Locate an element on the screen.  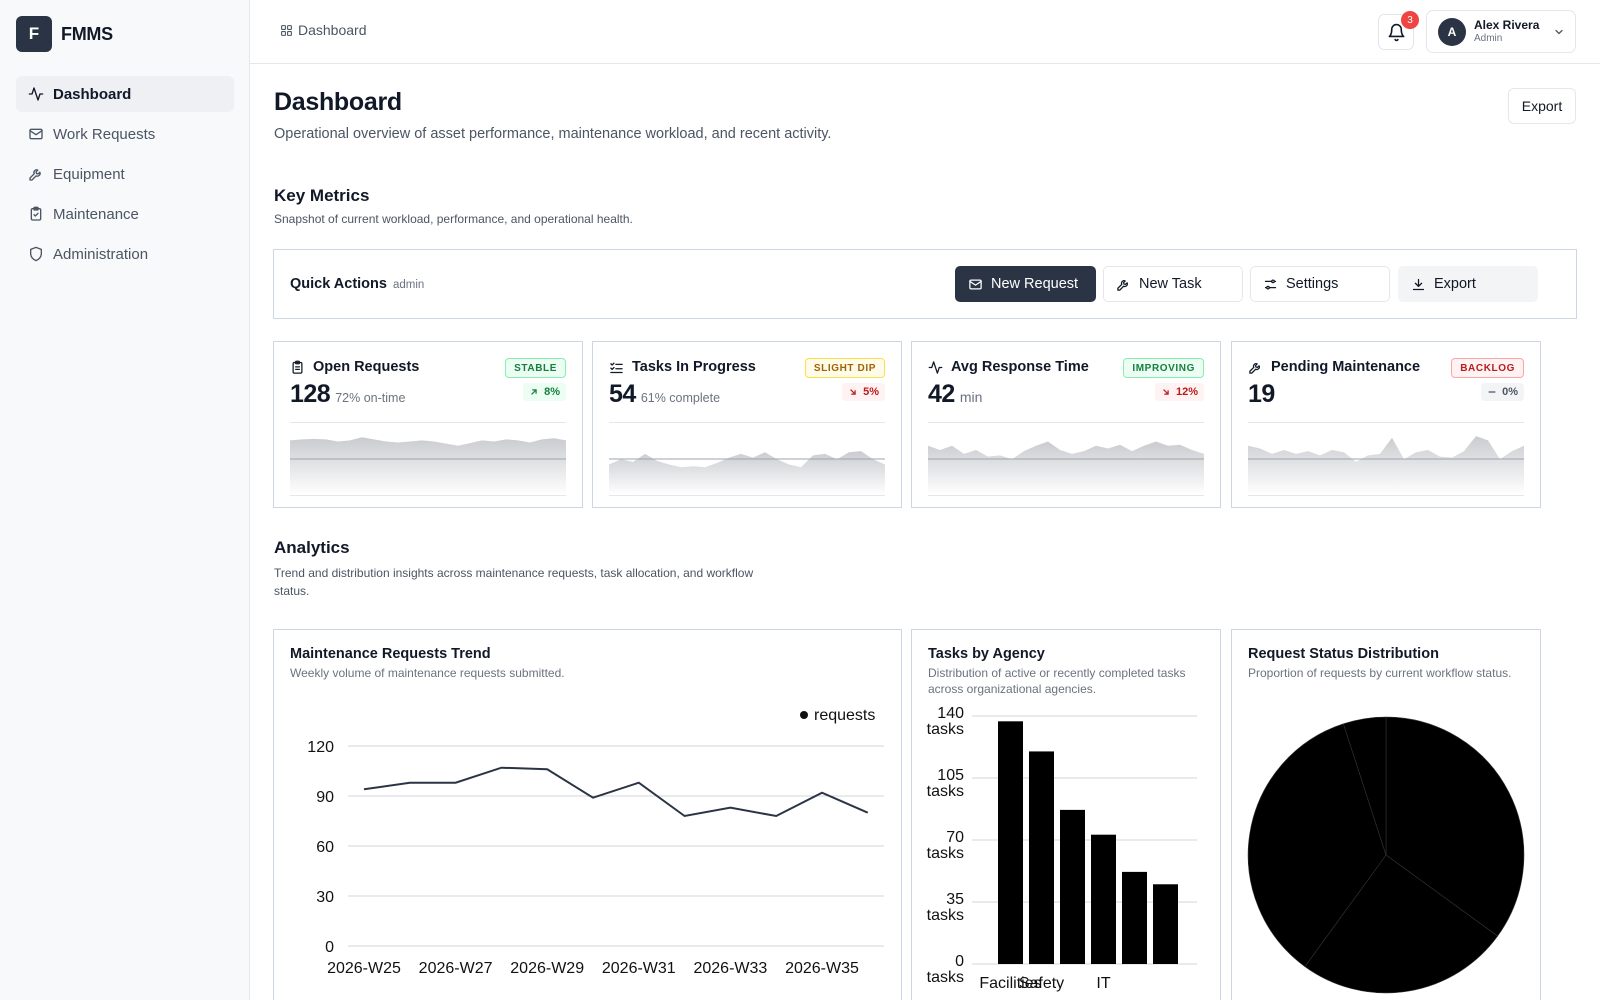
new-task-button: New Task is located at coordinates (1173, 284).